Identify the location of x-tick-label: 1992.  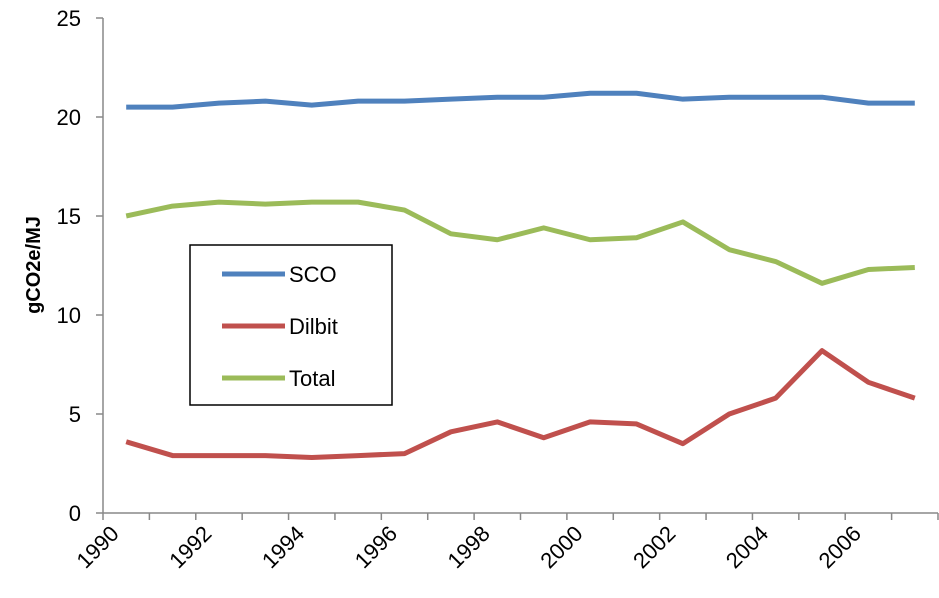
(190, 547).